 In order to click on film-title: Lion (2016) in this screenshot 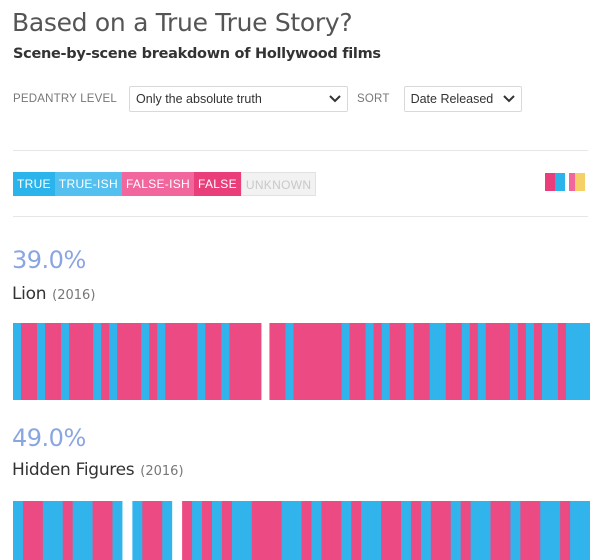, I will do `click(53, 294)`.